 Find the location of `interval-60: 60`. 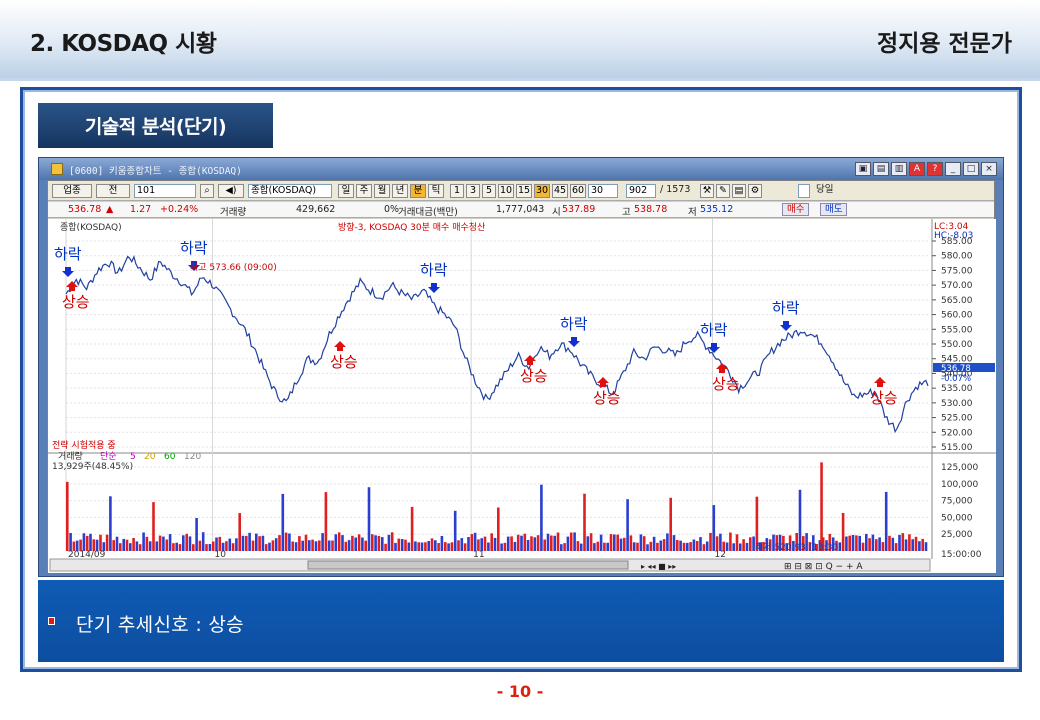

interval-60: 60 is located at coordinates (578, 191).